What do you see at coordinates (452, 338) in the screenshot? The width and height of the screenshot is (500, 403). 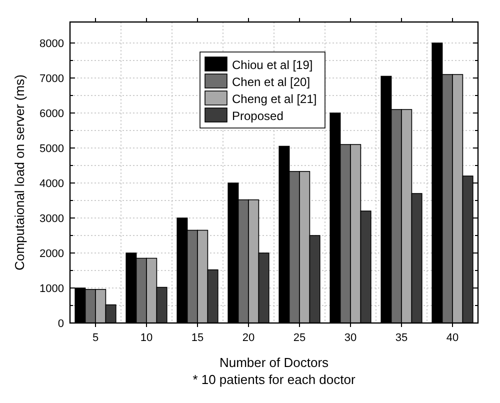 I see `x-tick-label: 40` at bounding box center [452, 338].